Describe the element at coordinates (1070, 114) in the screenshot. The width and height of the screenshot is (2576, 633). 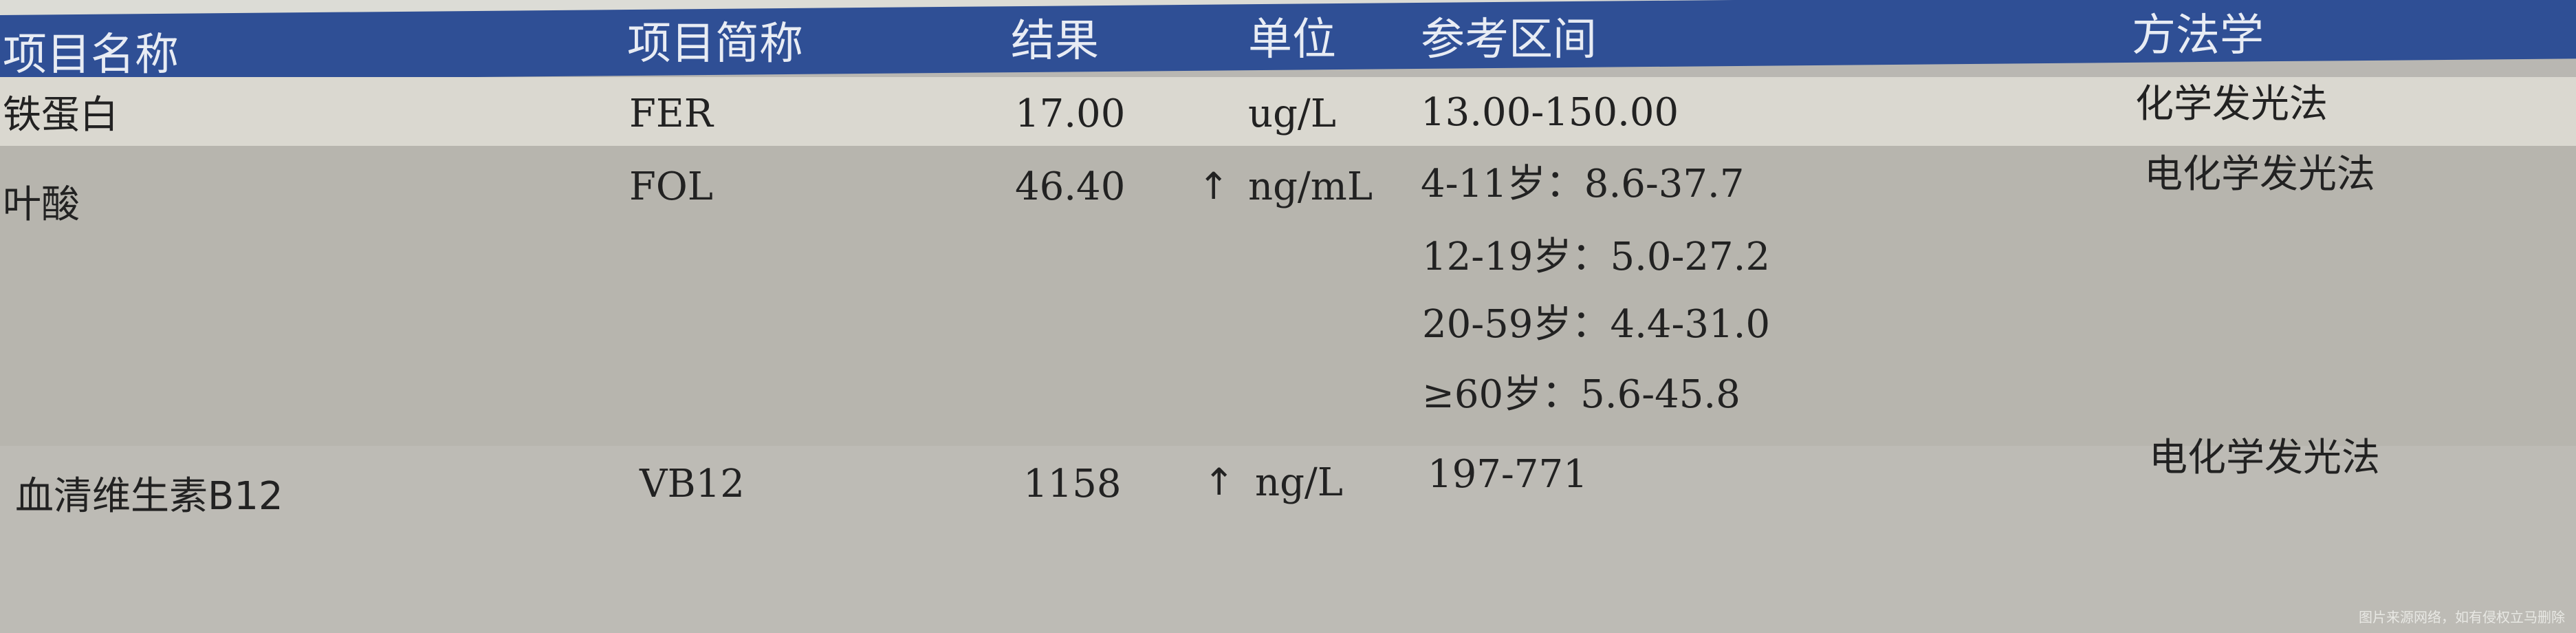
I see `item-result: 17.00` at that location.